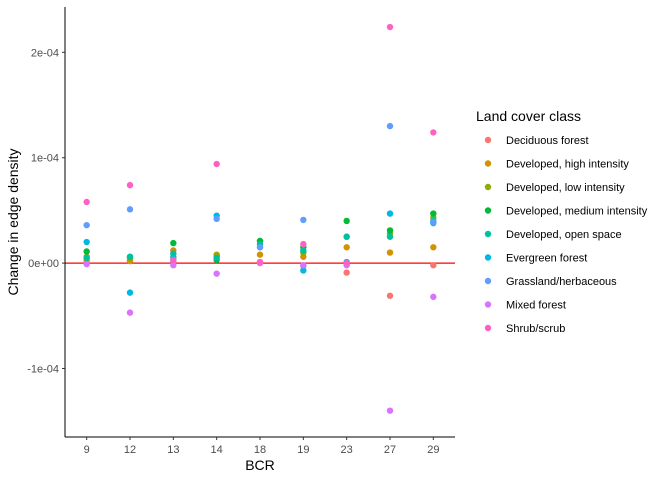  Describe the element at coordinates (564, 235) in the screenshot. I see `legend-label: Developed, open space` at that location.